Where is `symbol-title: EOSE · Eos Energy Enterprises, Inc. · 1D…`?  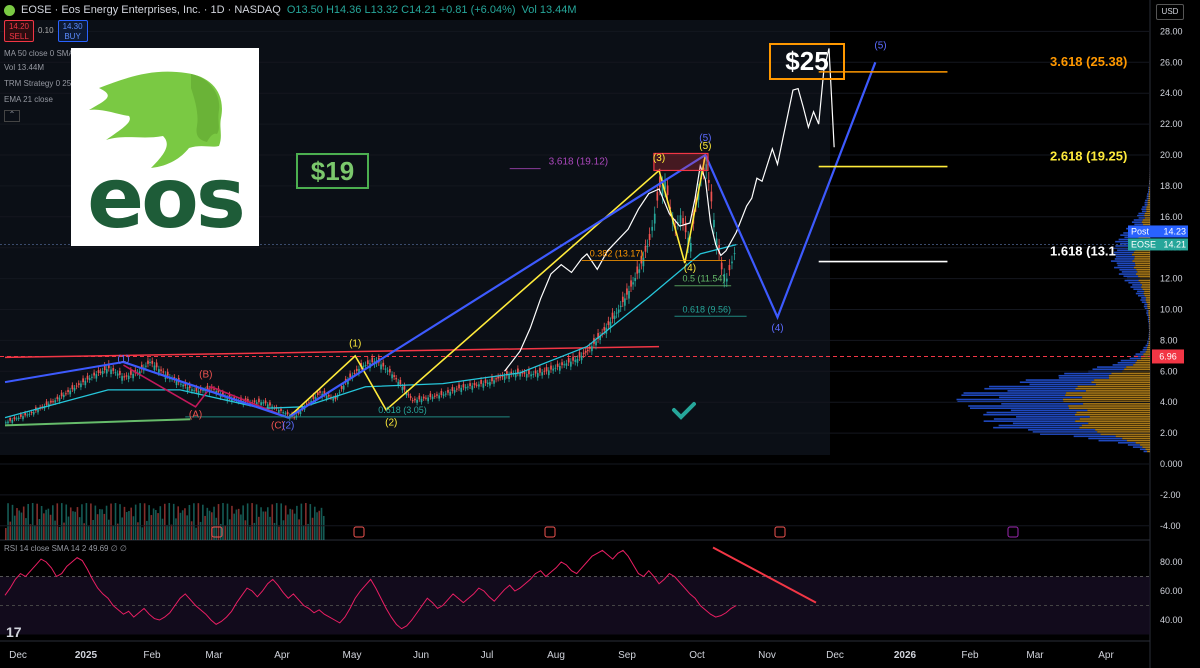
symbol-title: EOSE · Eos Energy Enterprises, Inc. · 1D… is located at coordinates (151, 10).